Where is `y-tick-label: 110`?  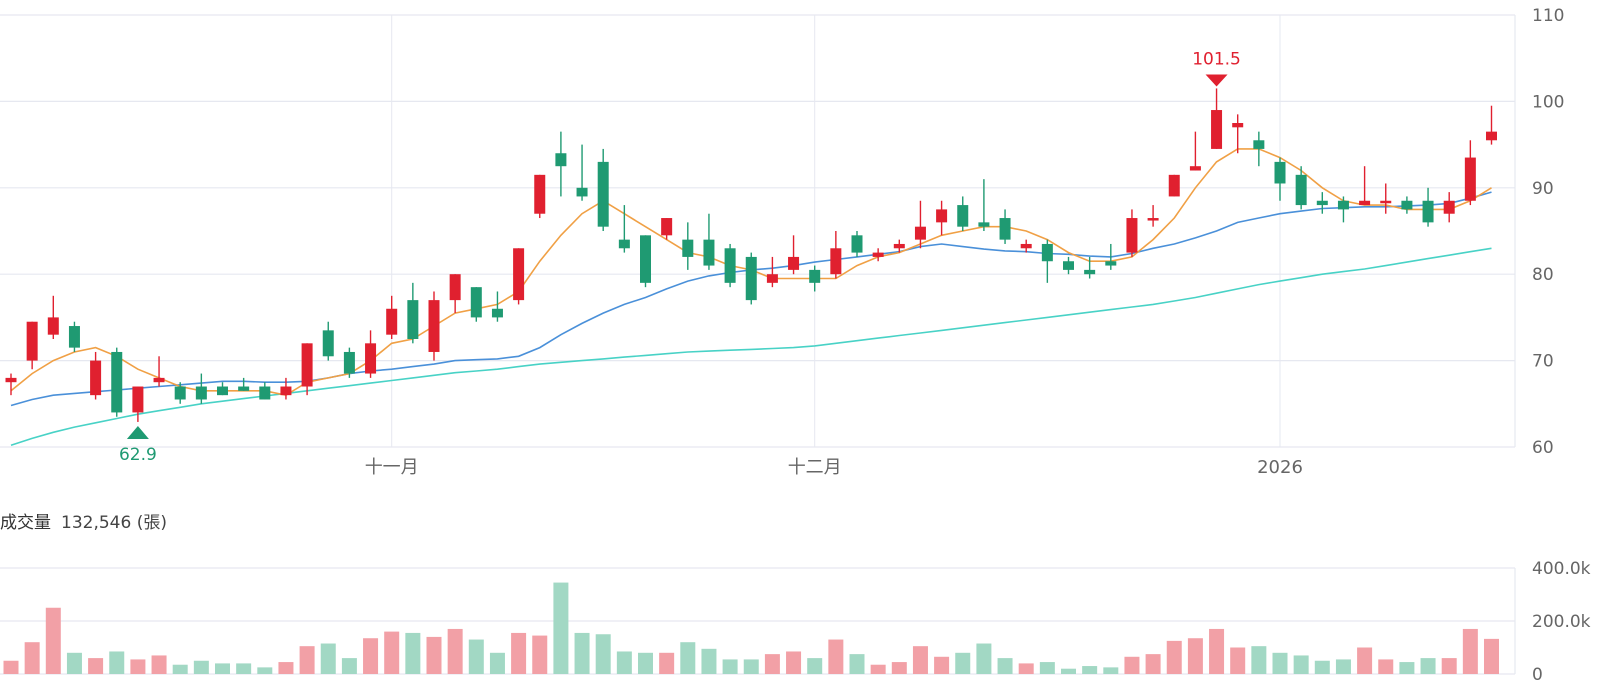
y-tick-label: 110 is located at coordinates (1548, 16).